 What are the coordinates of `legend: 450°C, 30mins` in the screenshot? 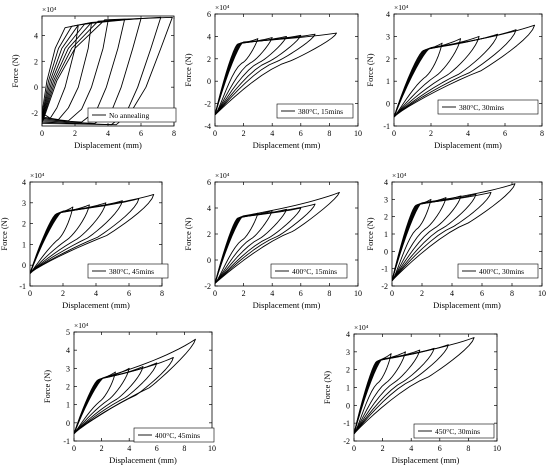 It's located at (454, 431).